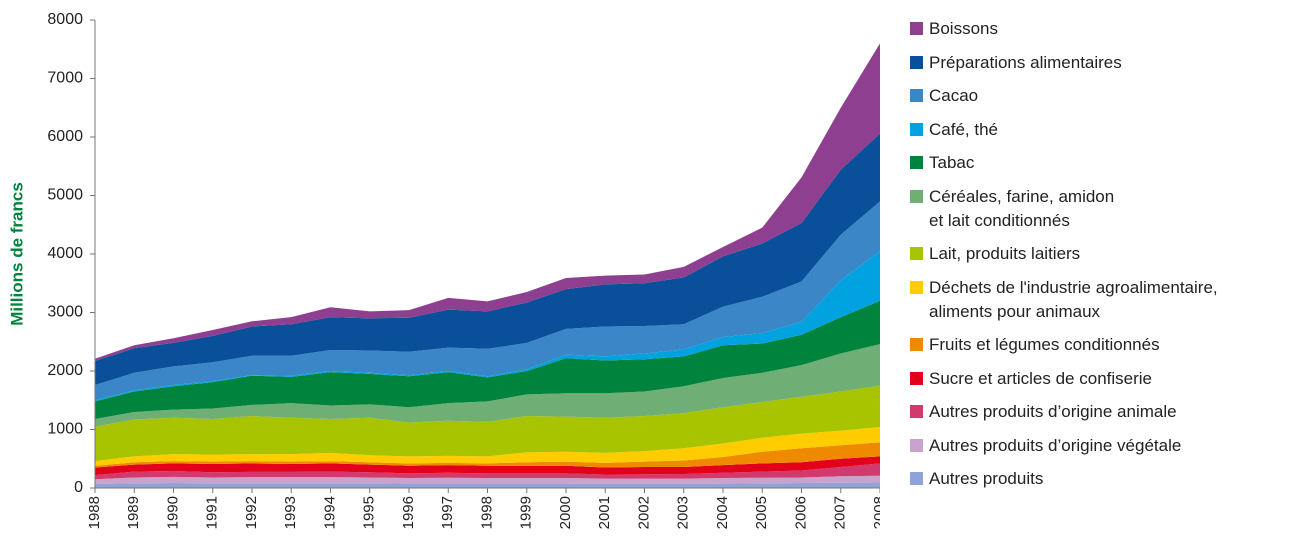 The width and height of the screenshot is (1291, 544). What do you see at coordinates (486, 512) in the screenshot?
I see `x-tick-label: 1998` at bounding box center [486, 512].